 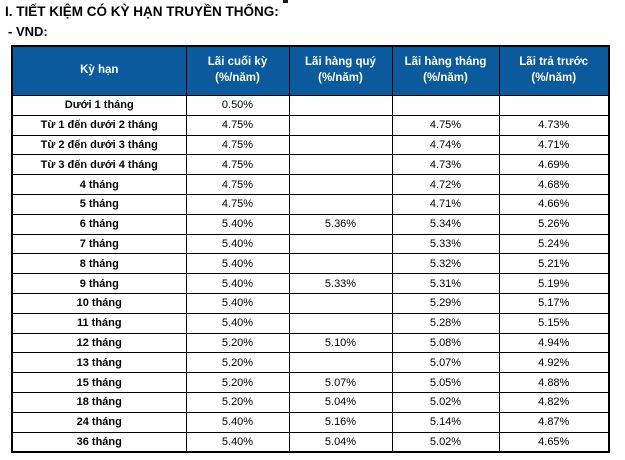 I want to click on term-cell: 15 tháng, so click(x=99, y=382).